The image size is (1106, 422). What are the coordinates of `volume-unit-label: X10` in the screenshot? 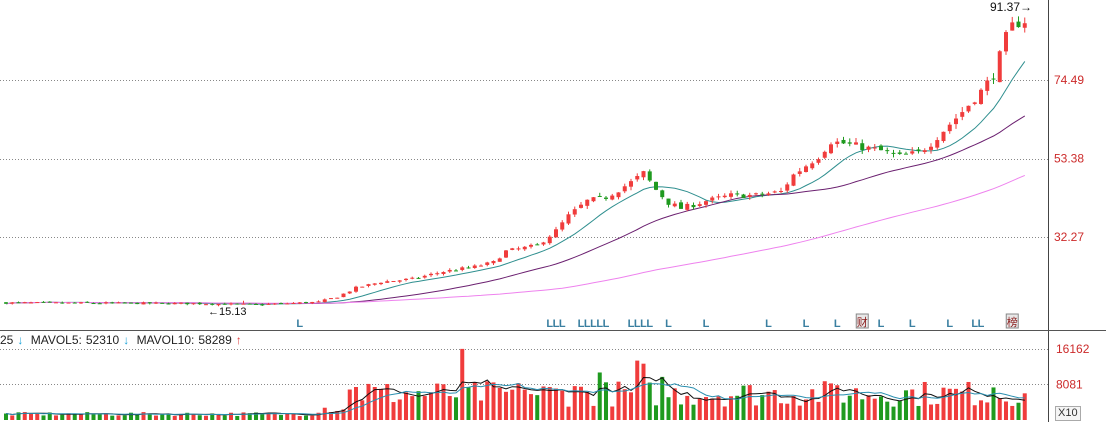 It's located at (1068, 413).